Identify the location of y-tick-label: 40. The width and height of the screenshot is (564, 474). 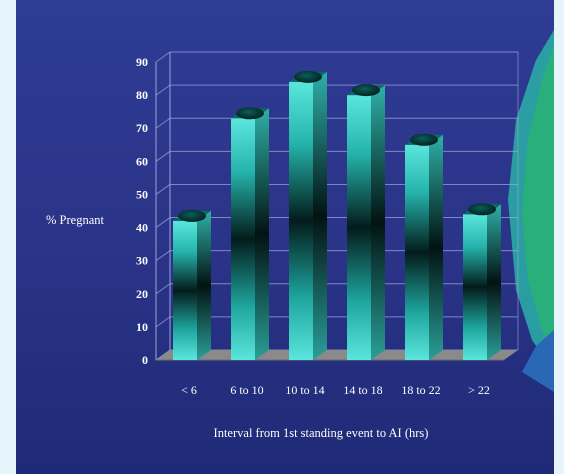
(142, 228).